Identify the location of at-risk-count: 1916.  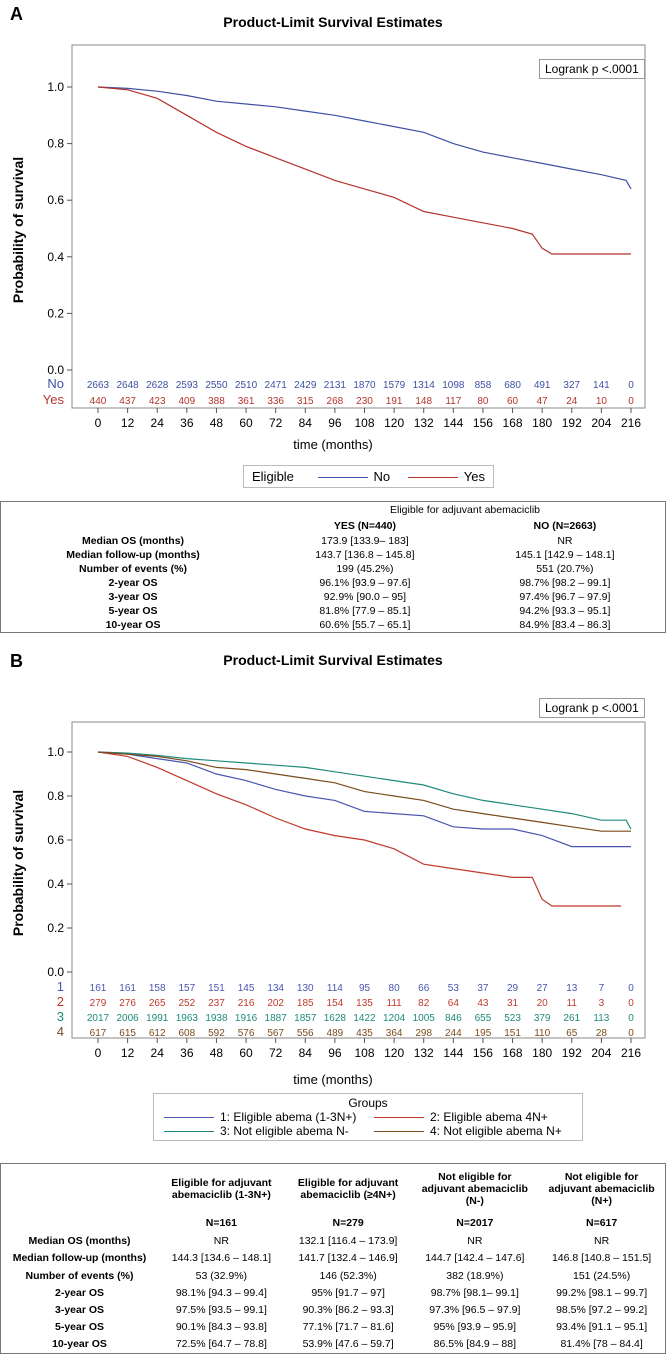
(246, 1018).